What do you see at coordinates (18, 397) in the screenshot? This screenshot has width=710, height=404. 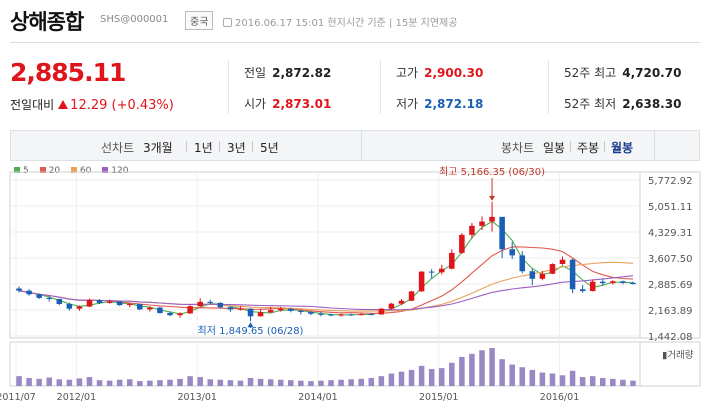 I see `x-tick-label: 2011/07` at bounding box center [18, 397].